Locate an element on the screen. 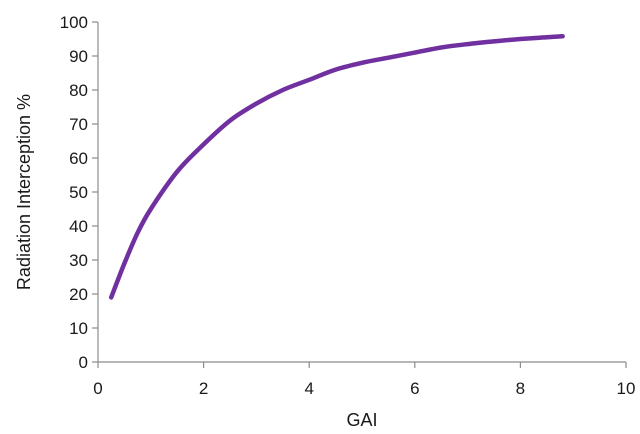 Image resolution: width=640 pixels, height=434 pixels. y-tick-label: 0 is located at coordinates (83, 362).